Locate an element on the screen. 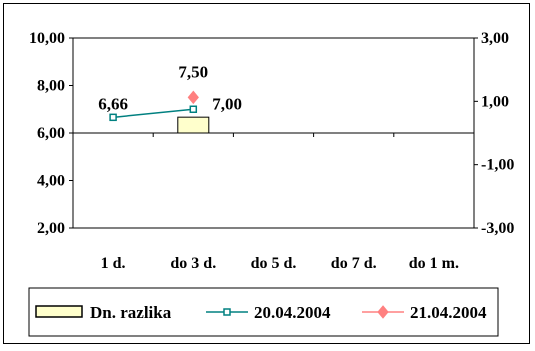 This screenshot has height=351, width=535. legend: Dn. razlika 20.04.2004 21.04.2004 is located at coordinates (263, 312).